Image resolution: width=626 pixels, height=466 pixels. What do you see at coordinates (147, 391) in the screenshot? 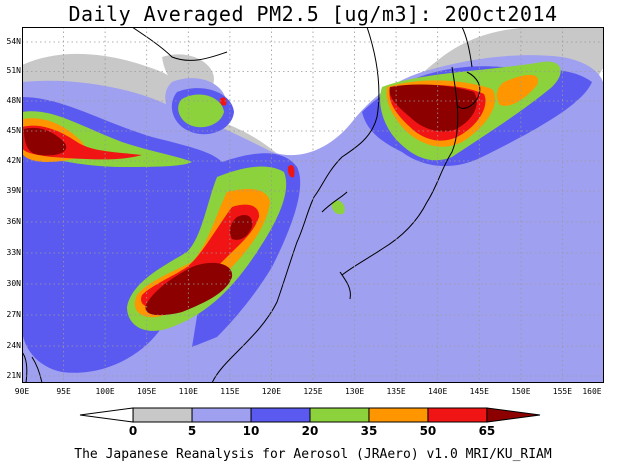
I see `lon-label: 105E` at bounding box center [147, 391].